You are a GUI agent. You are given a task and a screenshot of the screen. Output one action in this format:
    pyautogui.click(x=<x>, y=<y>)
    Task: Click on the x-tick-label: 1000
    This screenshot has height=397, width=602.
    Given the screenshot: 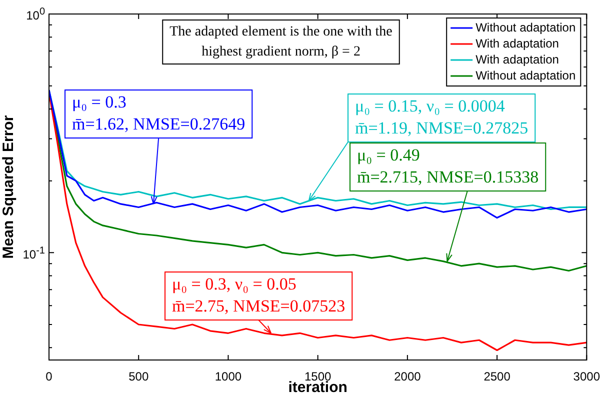 What is the action you would take?
    pyautogui.click(x=228, y=377)
    